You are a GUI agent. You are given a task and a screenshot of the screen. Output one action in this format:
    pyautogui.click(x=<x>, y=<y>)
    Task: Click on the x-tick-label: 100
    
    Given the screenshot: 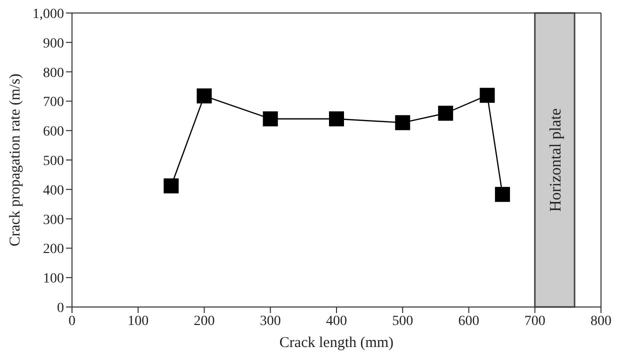 What is the action you would take?
    pyautogui.click(x=138, y=321)
    